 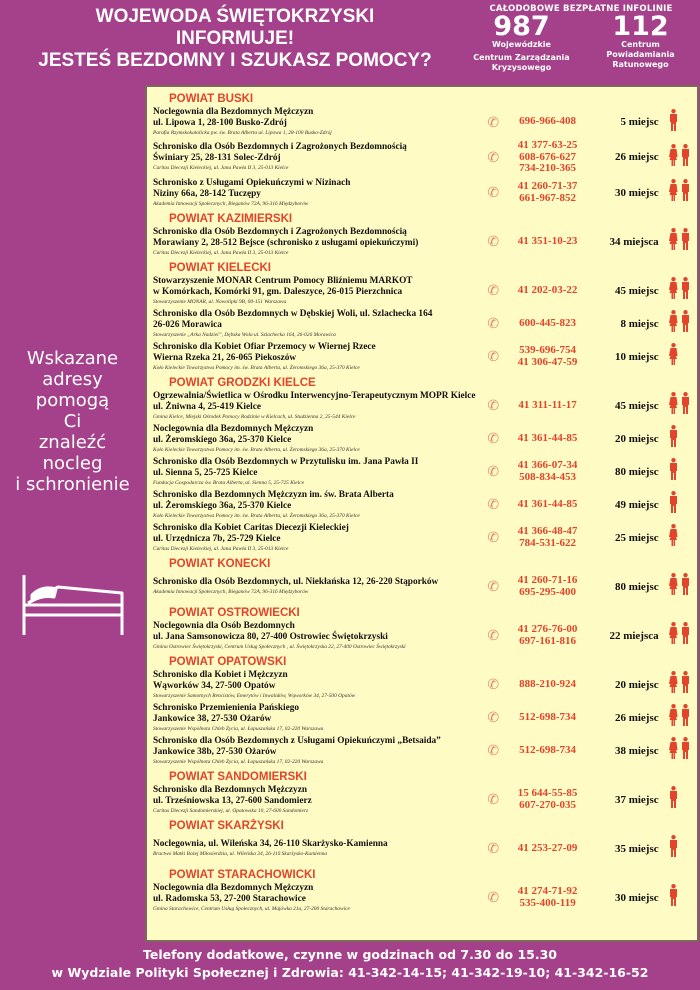 What do you see at coordinates (547, 145) in the screenshot?
I see `phone-number: 41 377-63-25` at bounding box center [547, 145].